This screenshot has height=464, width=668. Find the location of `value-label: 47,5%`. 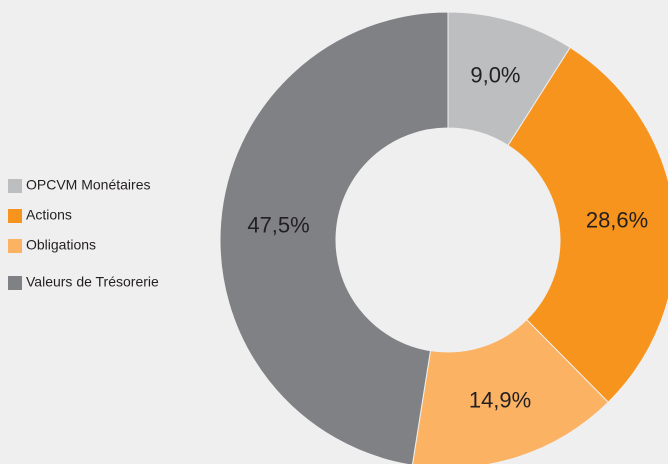

value-label: 47,5% is located at coordinates (278, 224).